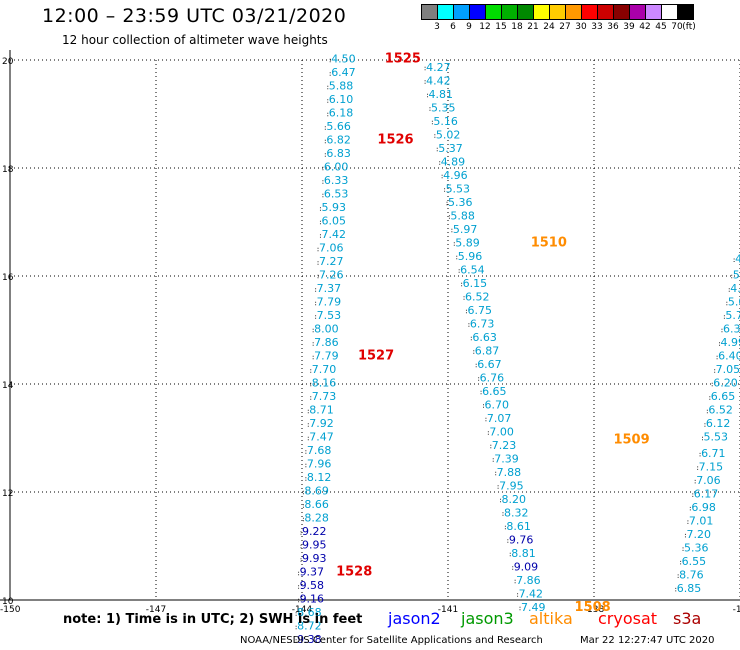 This screenshot has width=740, height=650. Describe the element at coordinates (557, 12) in the screenshot. I see `color-scale` at that location.